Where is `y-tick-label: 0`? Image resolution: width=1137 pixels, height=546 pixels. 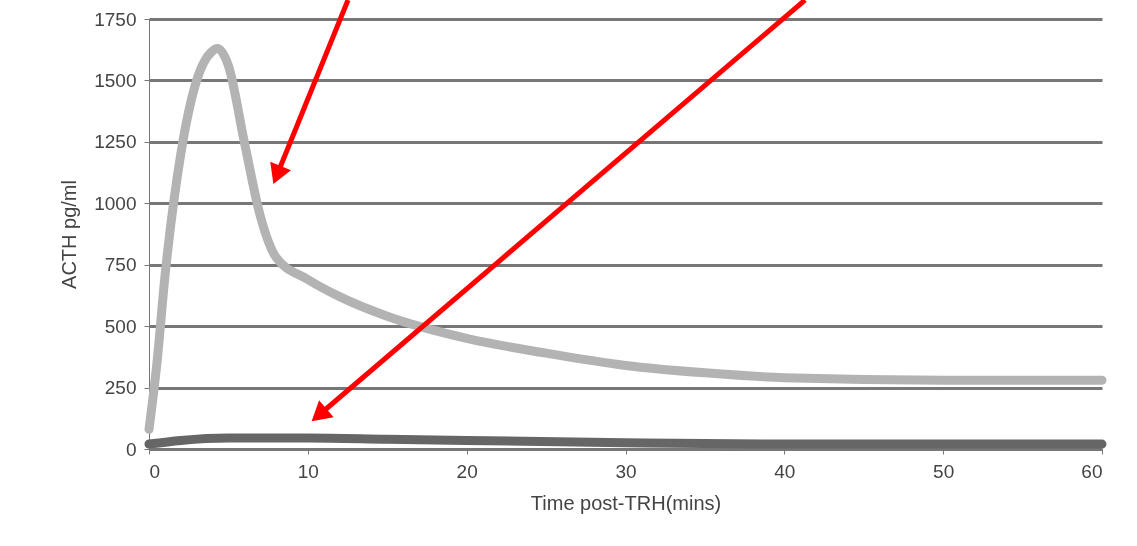 y-tick-label: 0 is located at coordinates (131, 449).